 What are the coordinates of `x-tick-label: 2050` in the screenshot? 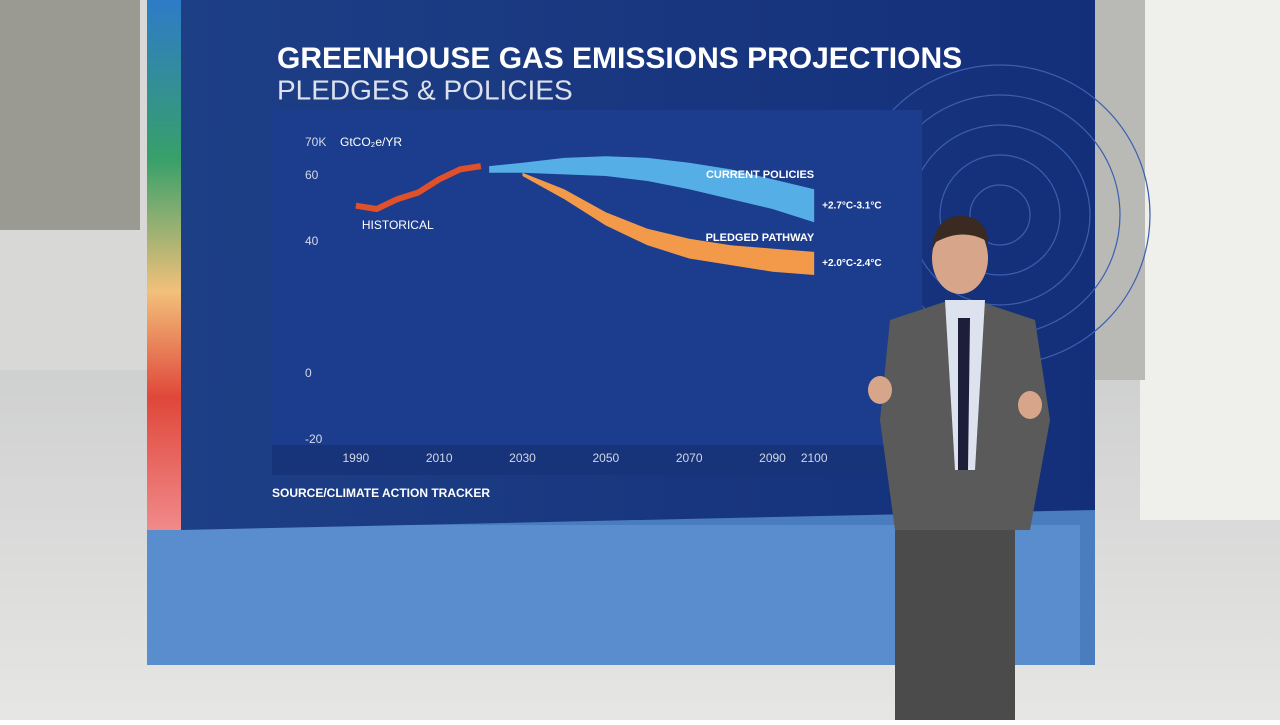 It's located at (605, 458).